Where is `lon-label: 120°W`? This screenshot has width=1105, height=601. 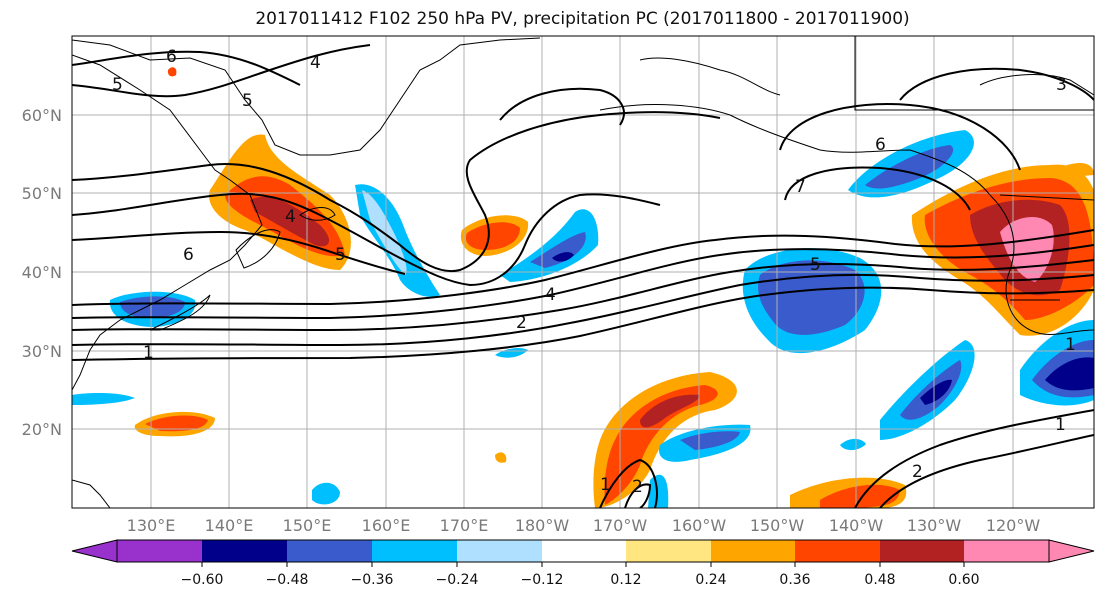
lon-label: 120°W is located at coordinates (1013, 525).